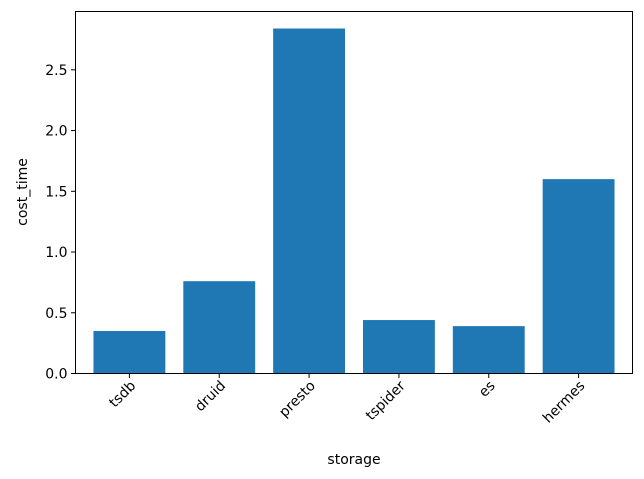 This screenshot has height=479, width=644. Describe the element at coordinates (564, 402) in the screenshot. I see `x-tick-label: hermes` at that location.